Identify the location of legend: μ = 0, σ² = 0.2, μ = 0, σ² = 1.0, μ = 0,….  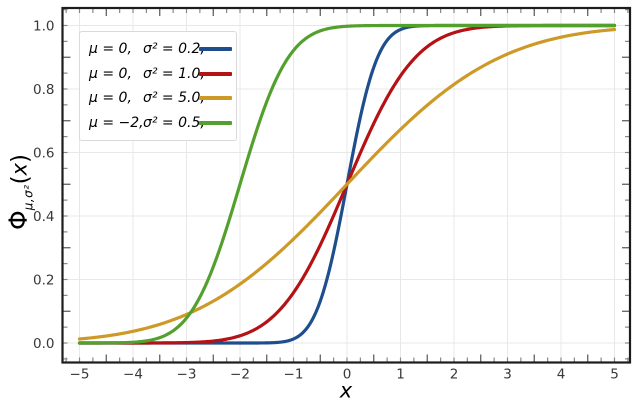
(158, 86).